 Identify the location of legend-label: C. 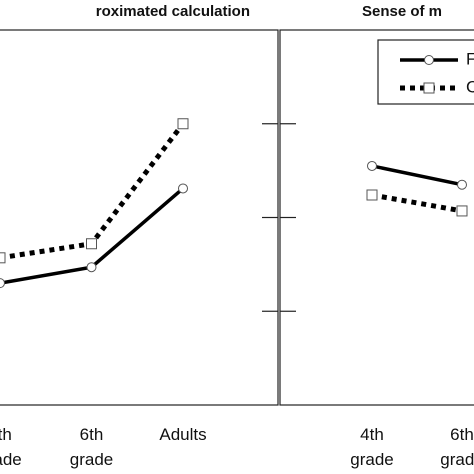
(470, 86).